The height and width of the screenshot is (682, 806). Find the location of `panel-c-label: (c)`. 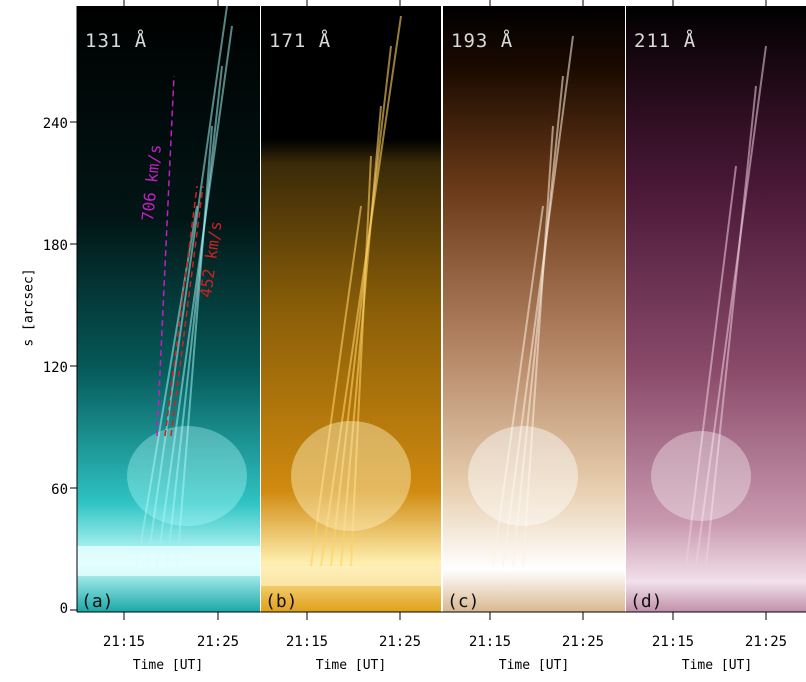

panel-c-label: (c) is located at coordinates (463, 601).